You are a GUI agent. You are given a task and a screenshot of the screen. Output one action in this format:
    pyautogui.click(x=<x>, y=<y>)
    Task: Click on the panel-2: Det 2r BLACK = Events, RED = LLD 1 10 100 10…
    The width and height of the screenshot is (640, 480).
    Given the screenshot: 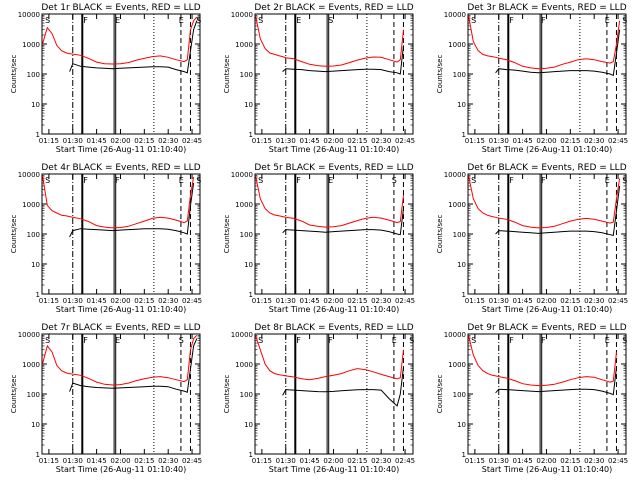 What is the action you would take?
    pyautogui.click(x=319, y=78)
    